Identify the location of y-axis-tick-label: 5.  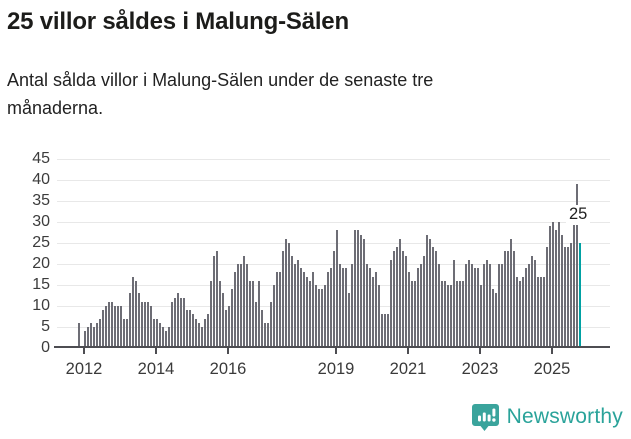
(45, 326).